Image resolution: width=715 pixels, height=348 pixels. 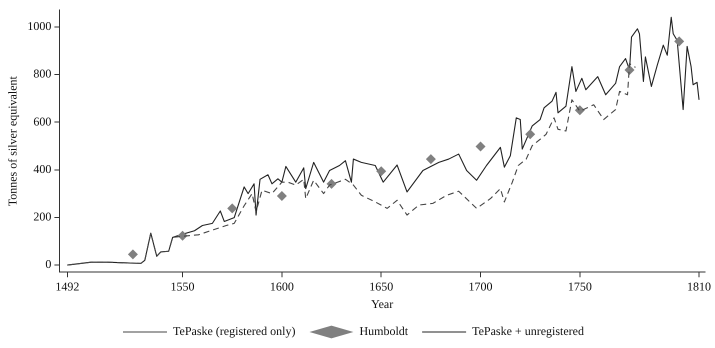 What do you see at coordinates (480, 287) in the screenshot?
I see `x-tick-label: 1700` at bounding box center [480, 287].